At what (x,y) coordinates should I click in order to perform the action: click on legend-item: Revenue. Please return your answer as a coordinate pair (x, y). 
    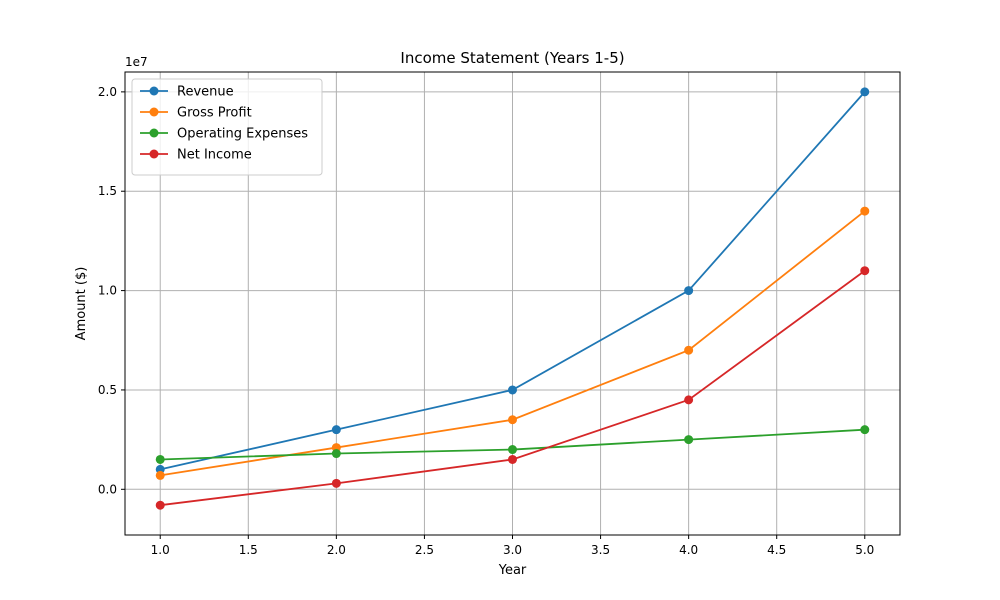
    Looking at the image, I should click on (187, 92).